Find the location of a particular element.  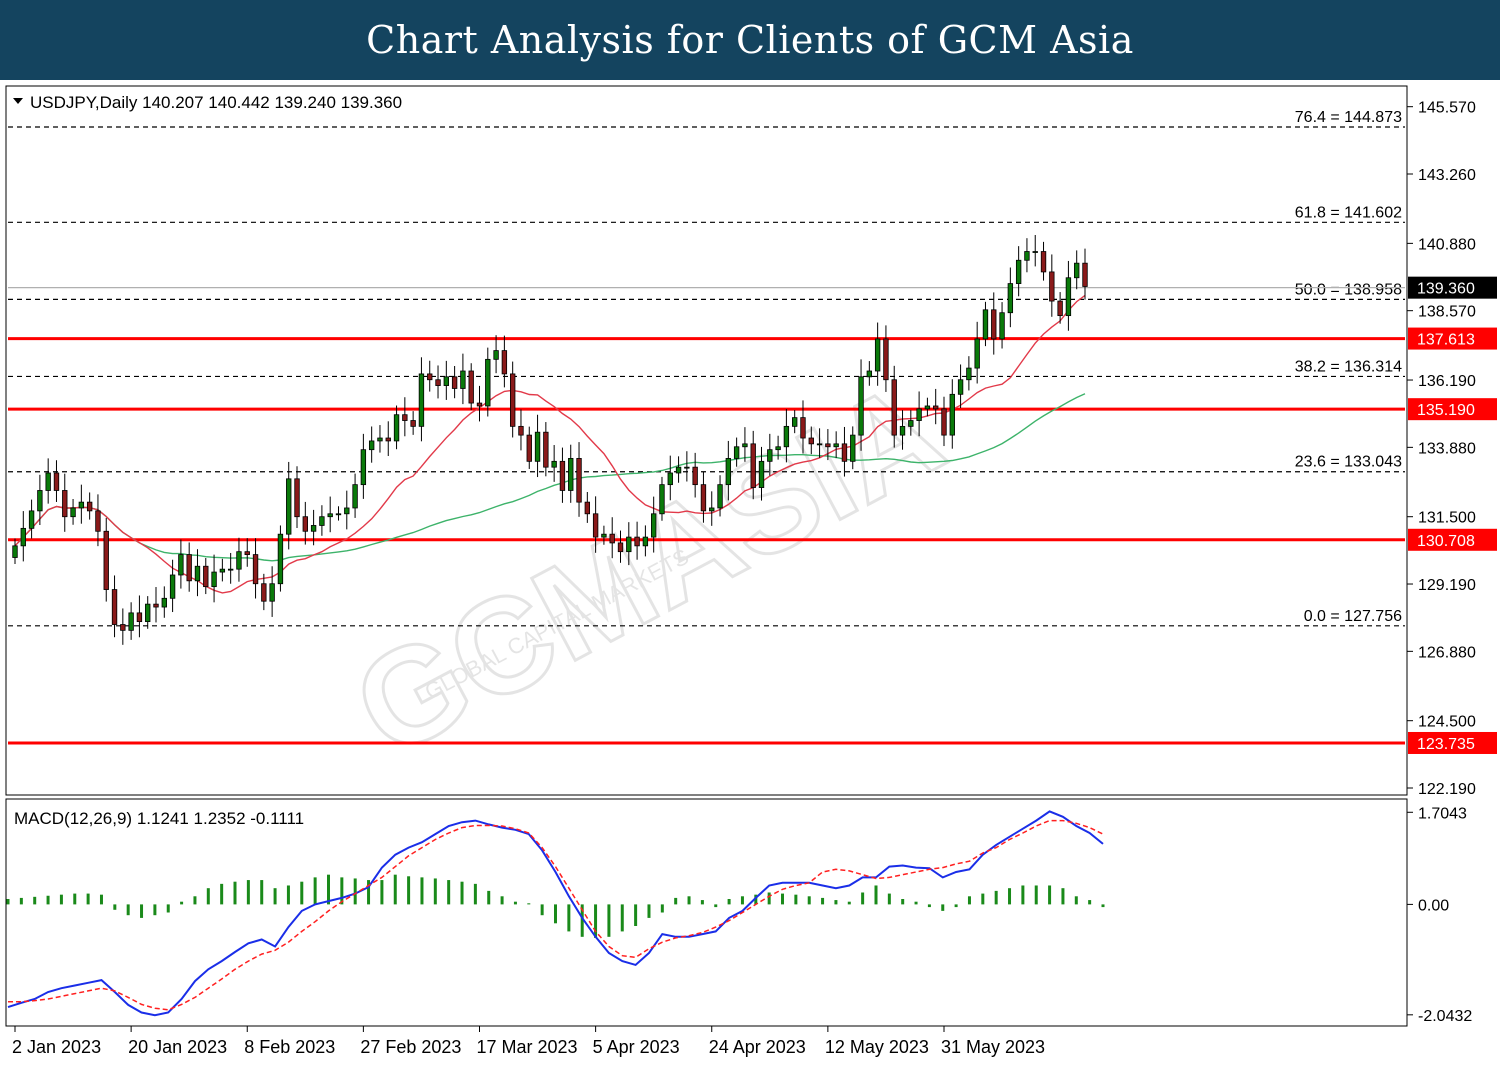

level-price-label: 130.708 is located at coordinates (1446, 541).